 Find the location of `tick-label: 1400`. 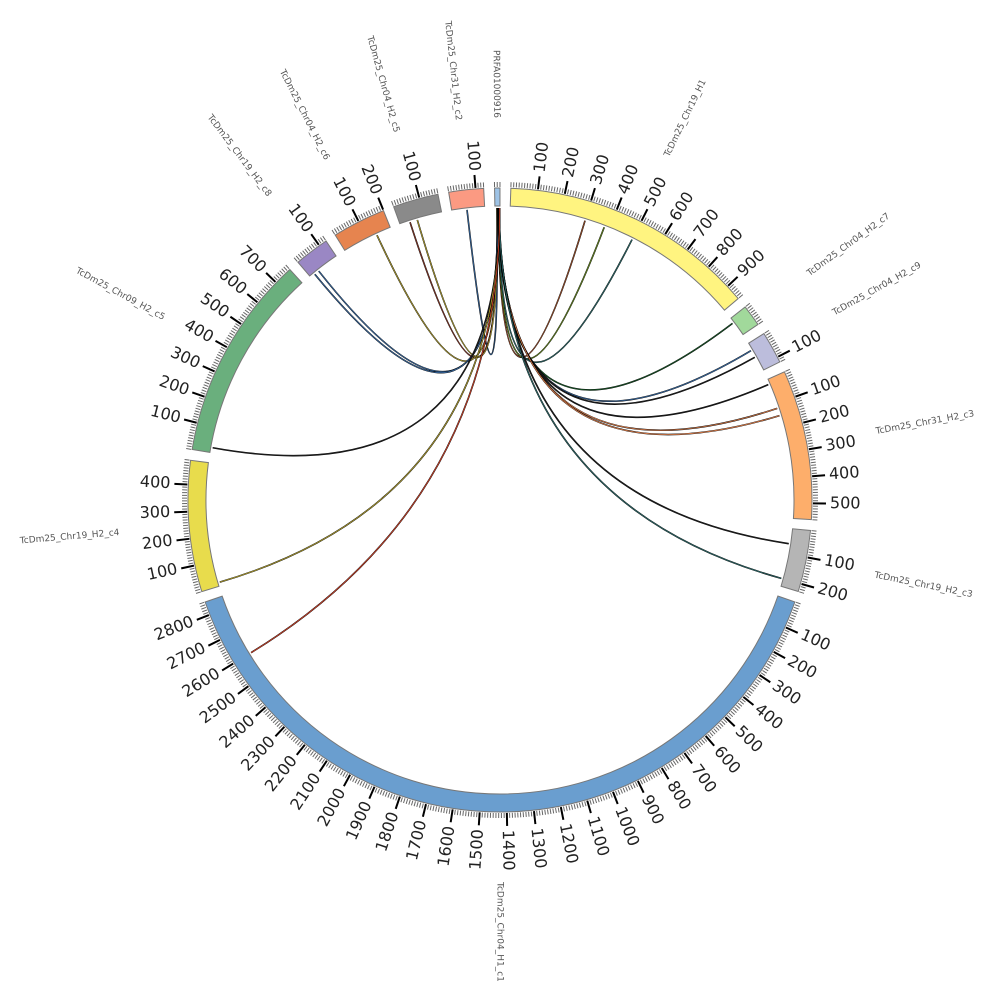

tick-label: 1400 is located at coordinates (509, 850).